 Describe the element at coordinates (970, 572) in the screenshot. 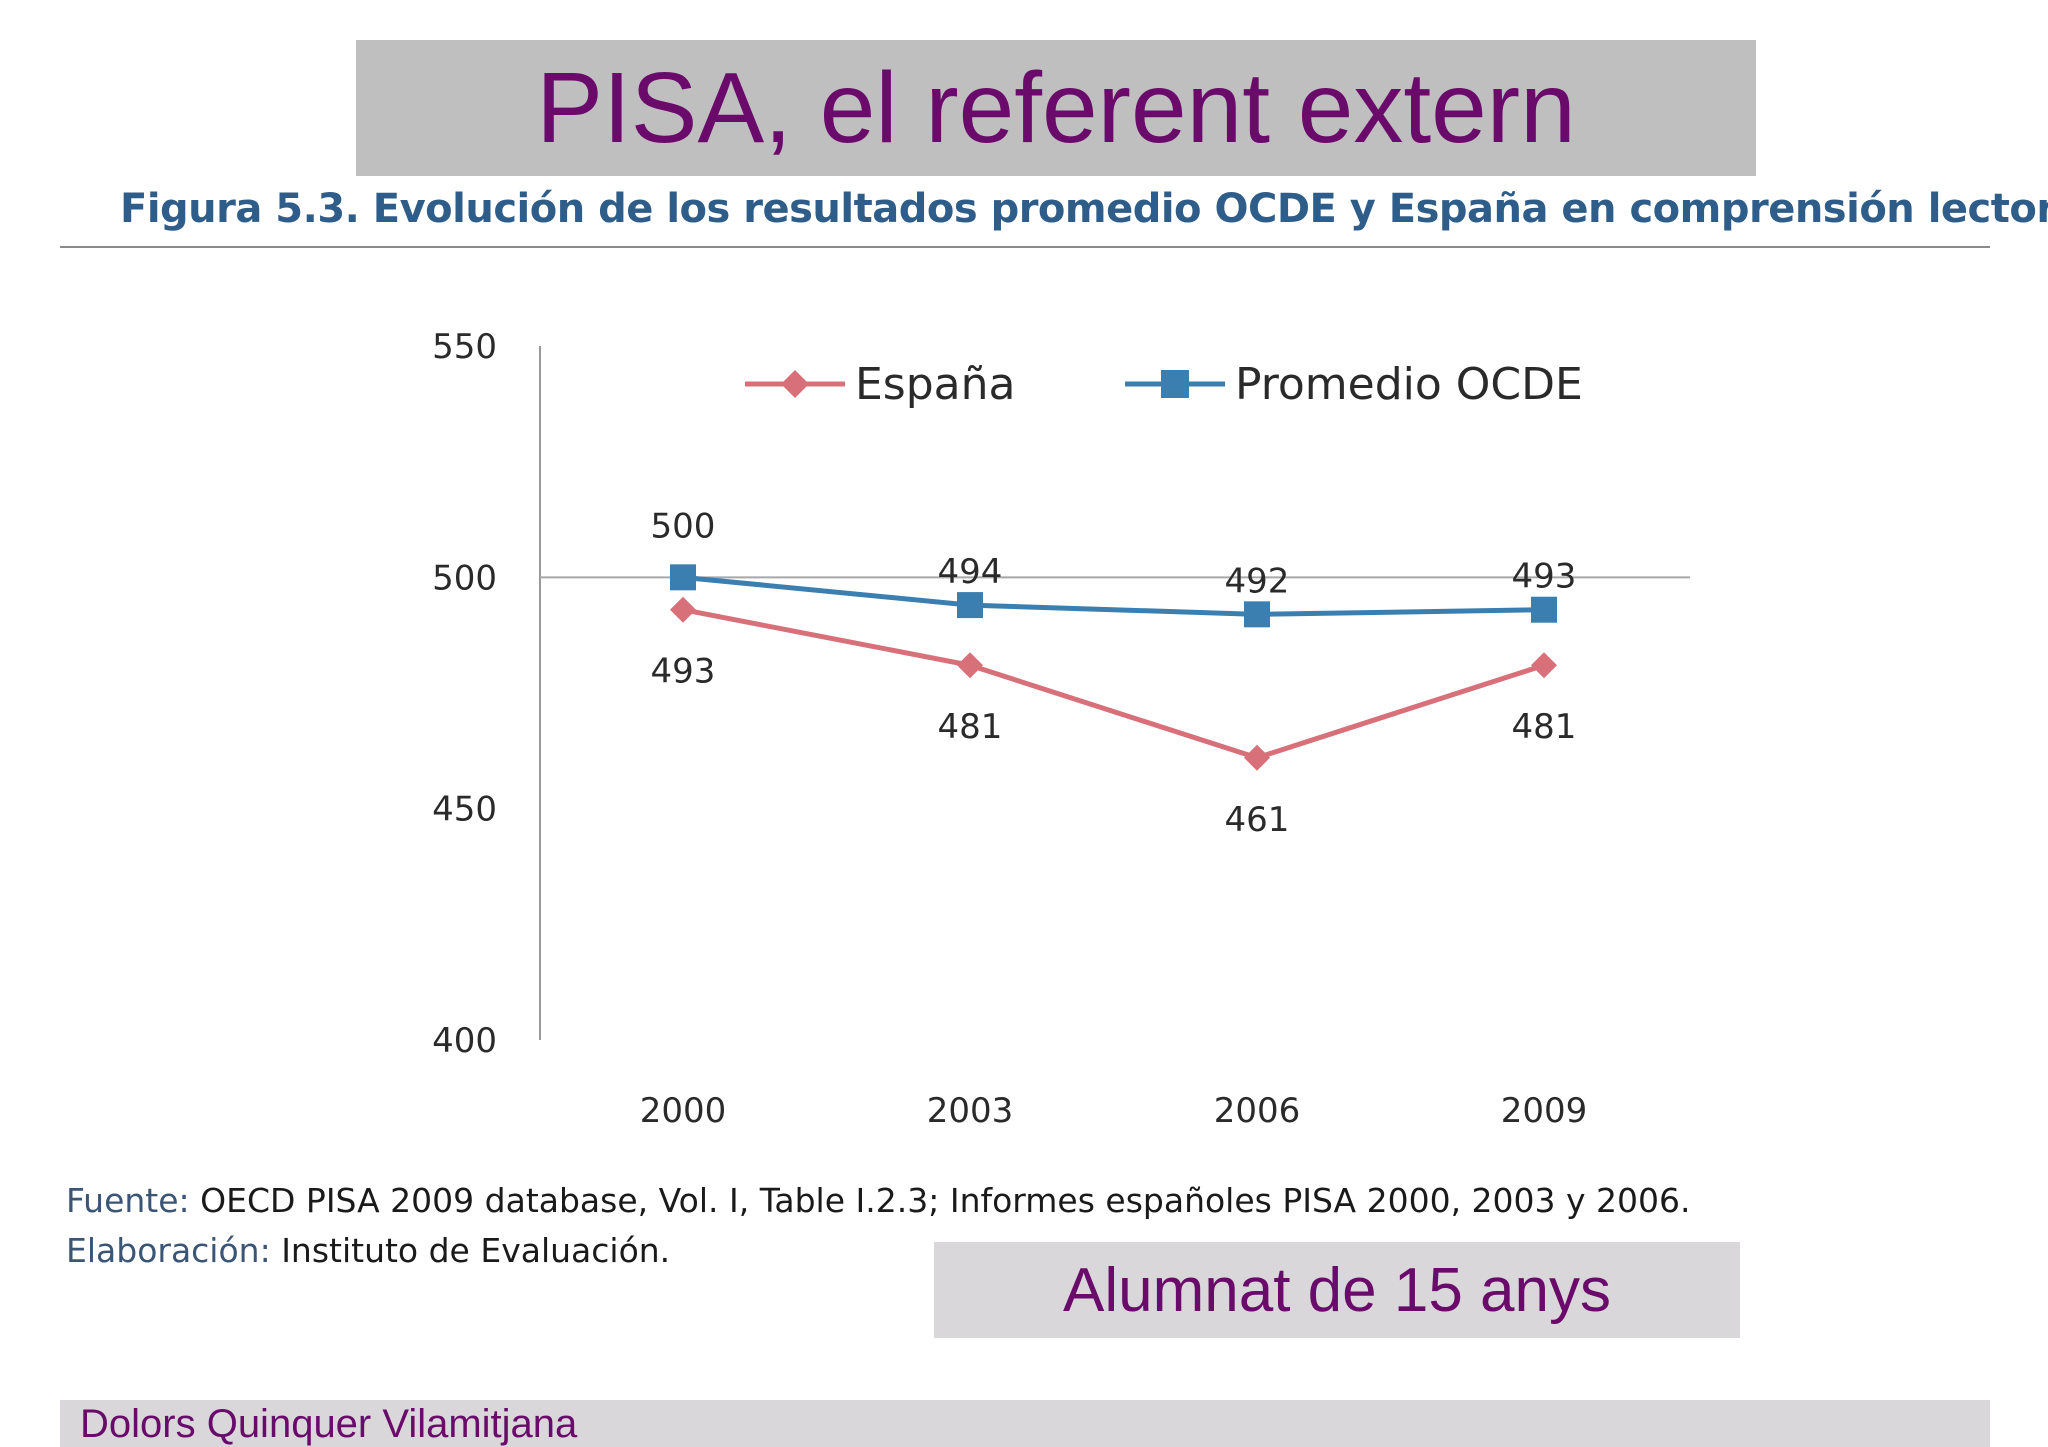

I see `data-label: 494` at that location.